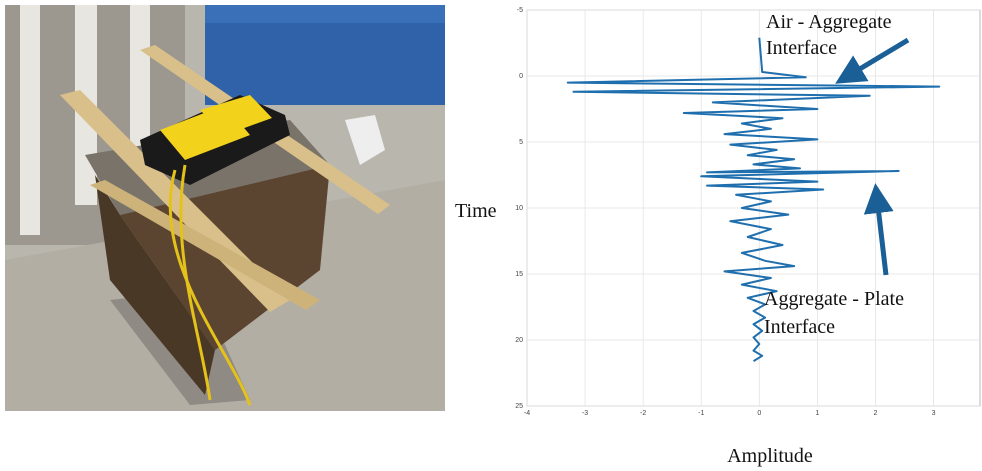  What do you see at coordinates (770, 456) in the screenshot?
I see `x-axis-label: Amplitude` at bounding box center [770, 456].